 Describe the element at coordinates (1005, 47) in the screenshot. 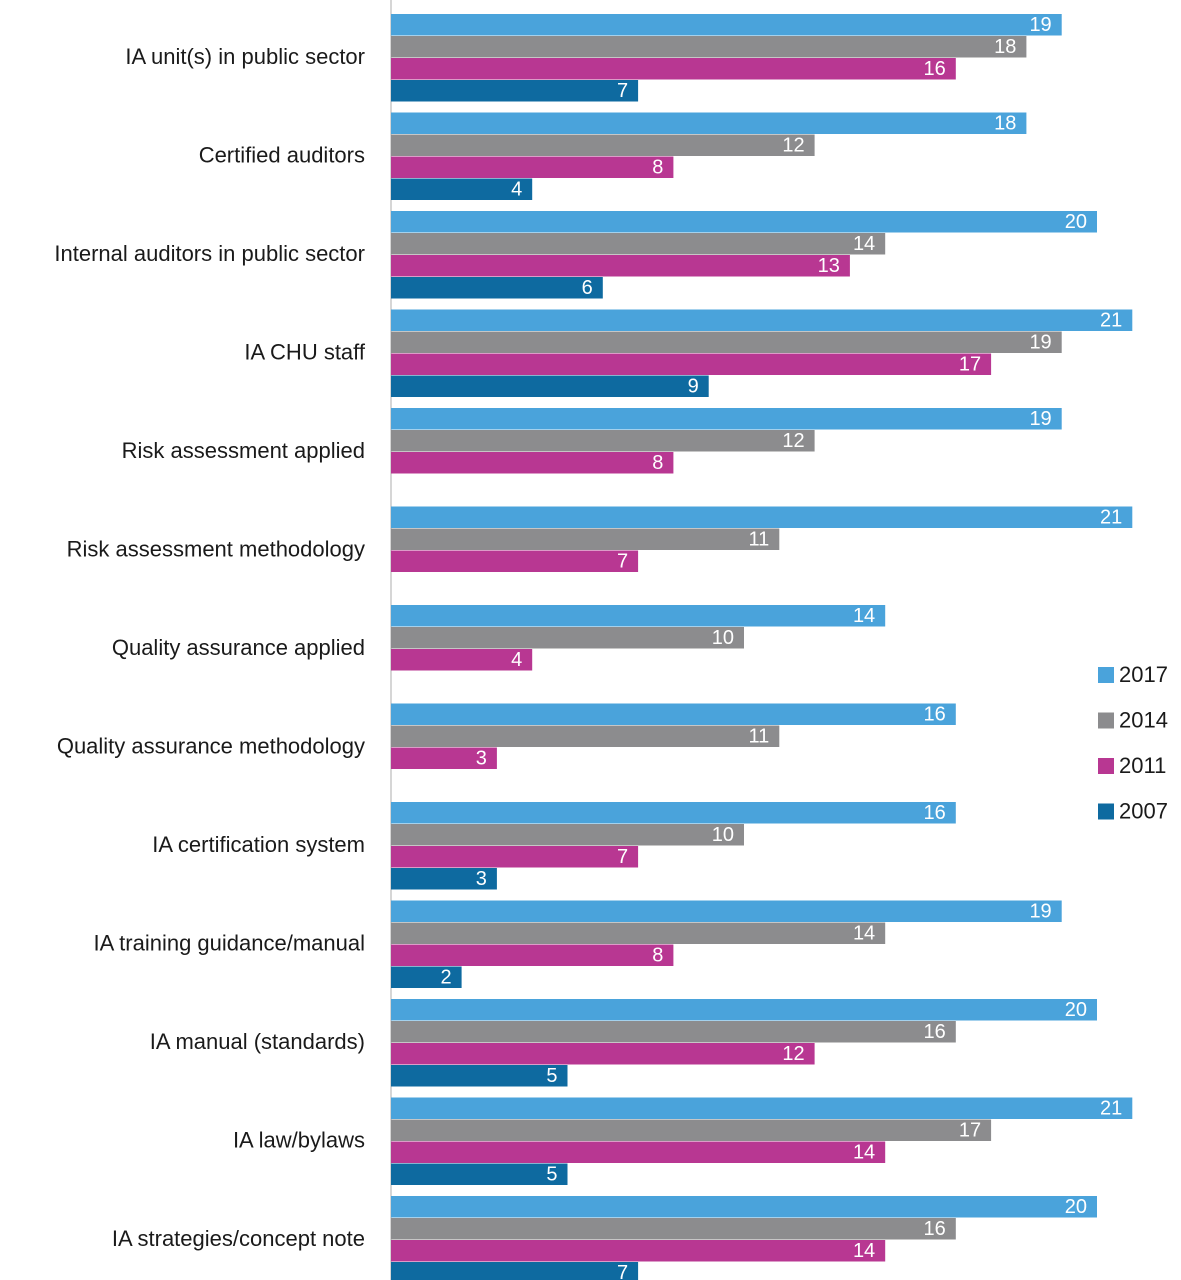

I see `data-label-2014: 18` at that location.